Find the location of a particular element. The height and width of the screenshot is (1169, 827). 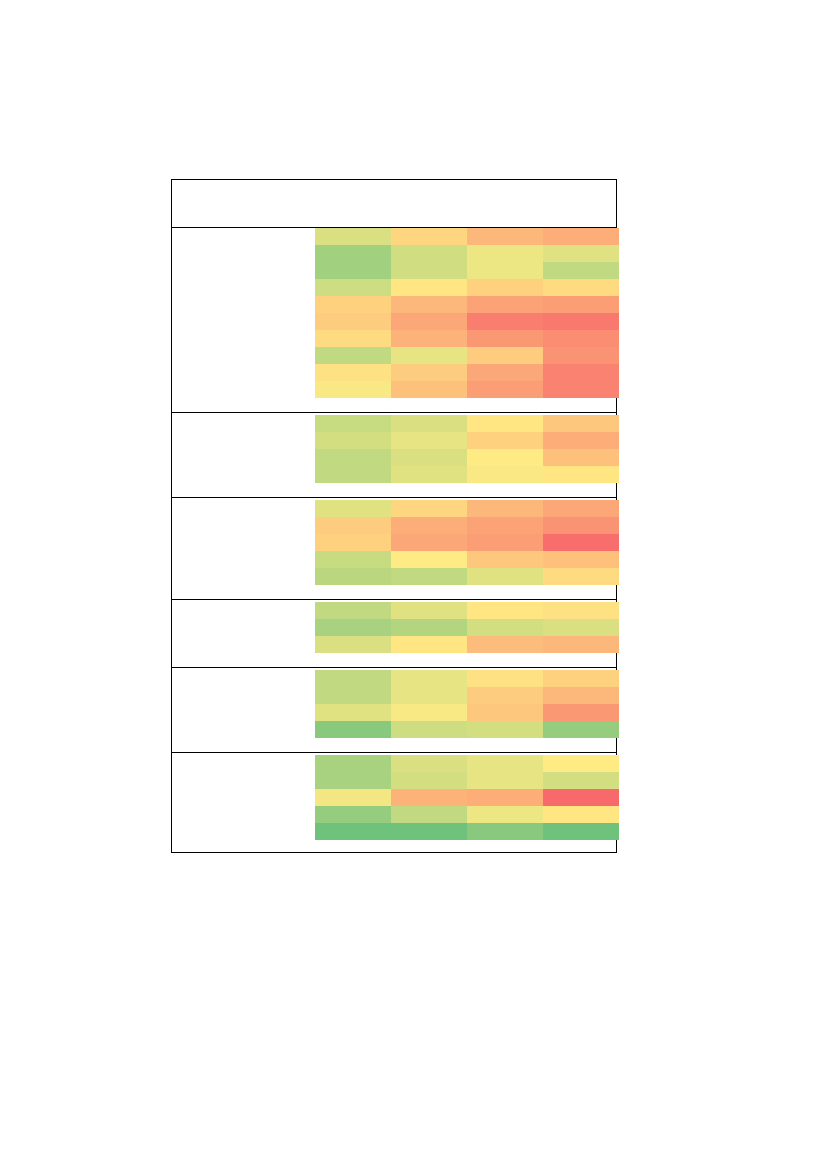

heatmap-cell-g5-r1-c3 is located at coordinates (581, 780).